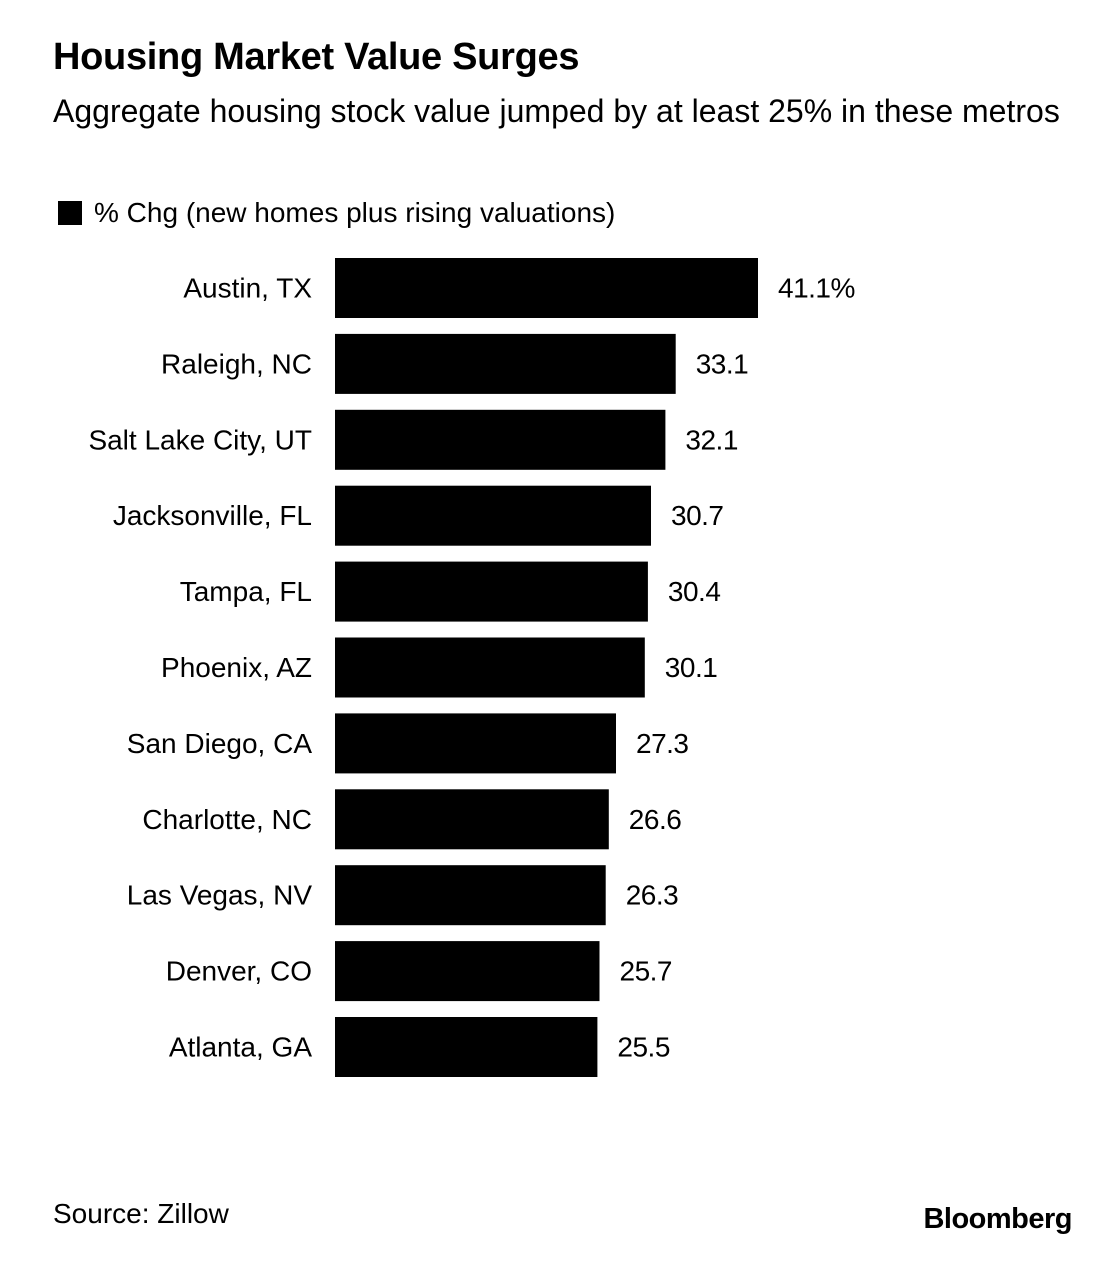  Describe the element at coordinates (997, 1219) in the screenshot. I see `bloomberg-logo: Bloomberg` at that location.